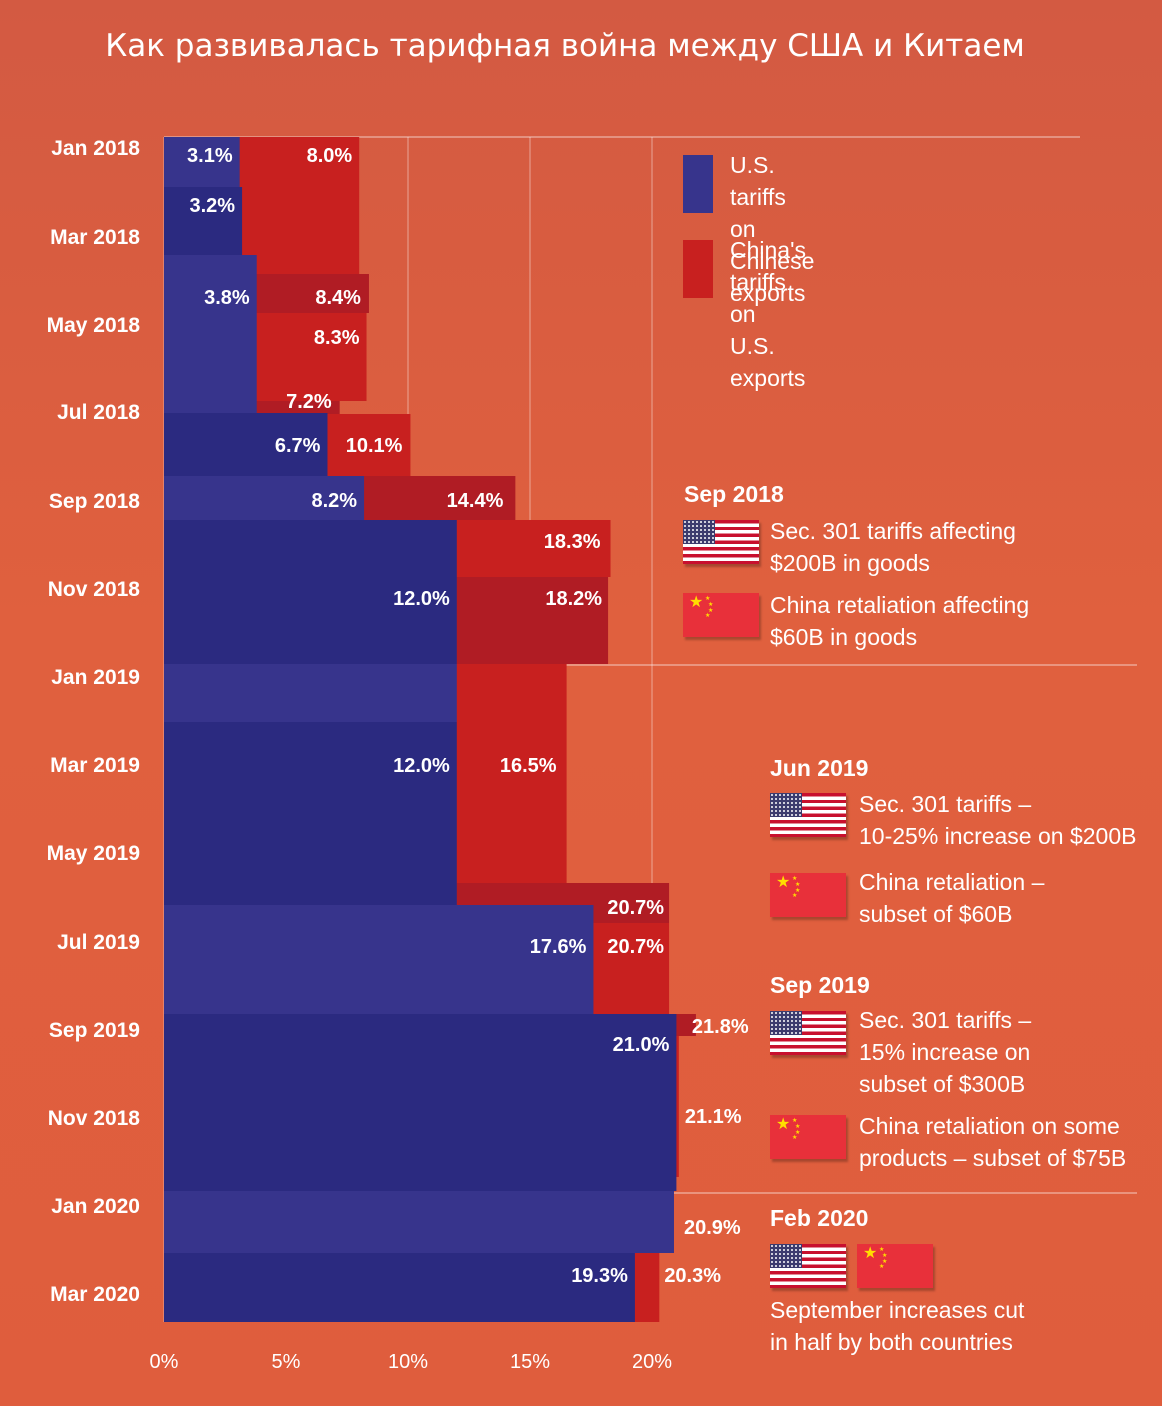 The height and width of the screenshot is (1406, 1162). Describe the element at coordinates (95, 148) in the screenshot. I see `y-axis-label: Jan 2018` at that location.